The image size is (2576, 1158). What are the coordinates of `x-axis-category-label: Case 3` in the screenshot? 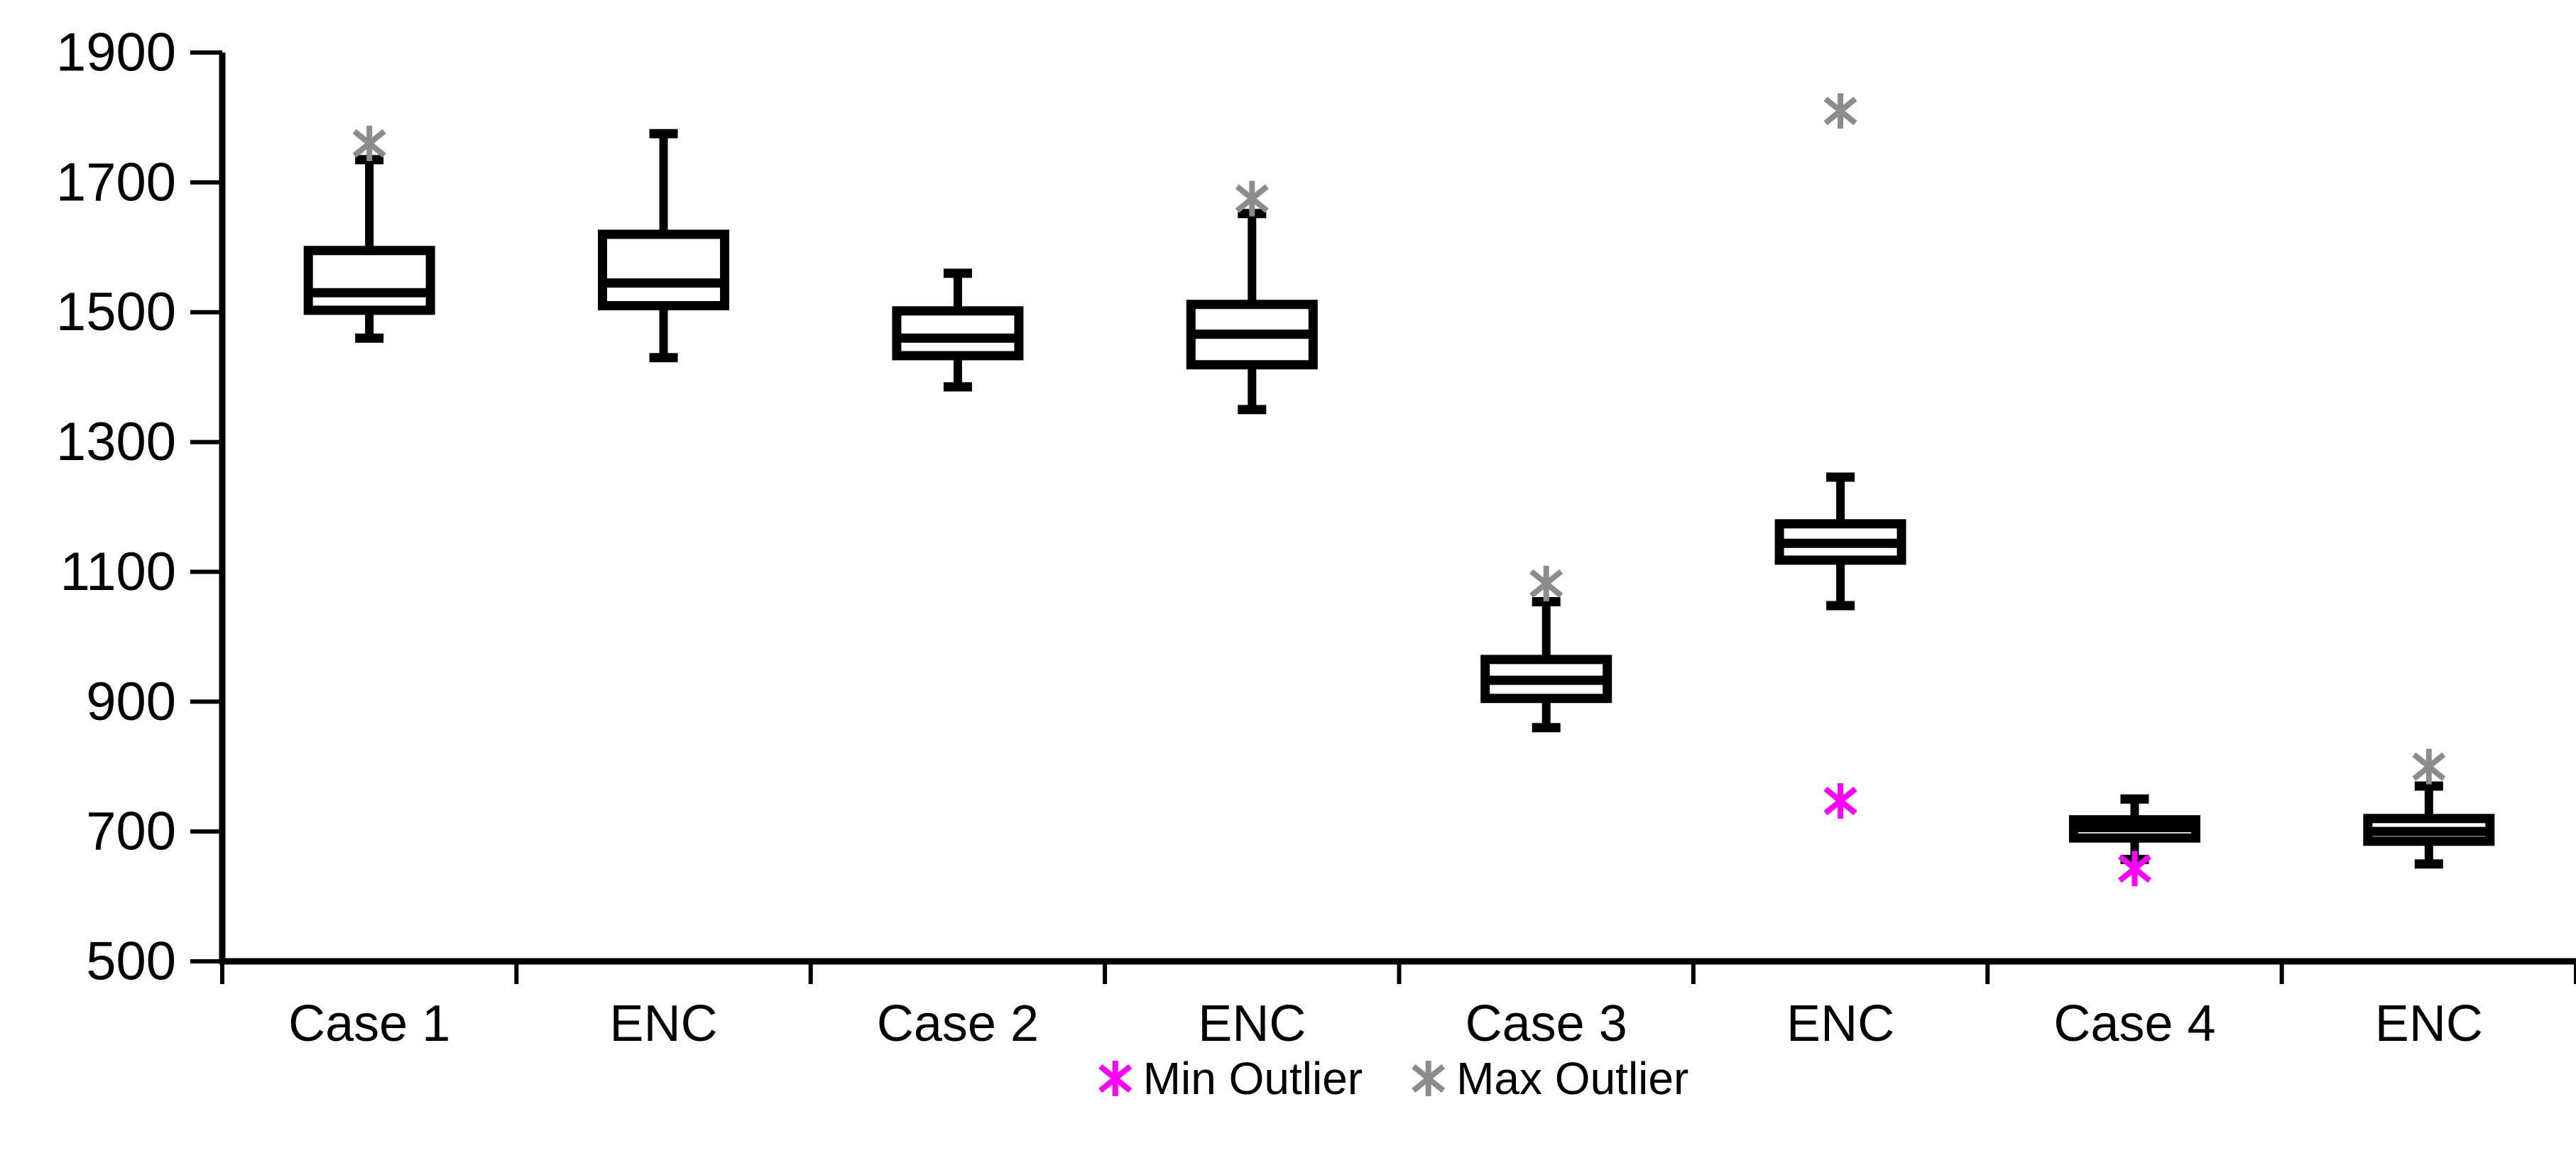 It's located at (1546, 1023).